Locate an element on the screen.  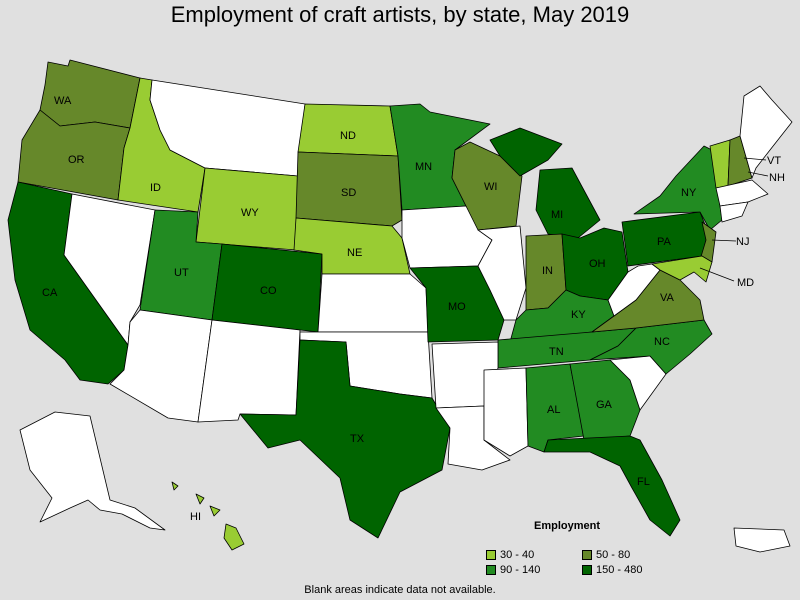
legend-item-30-40: 30 - 40 is located at coordinates (534, 555).